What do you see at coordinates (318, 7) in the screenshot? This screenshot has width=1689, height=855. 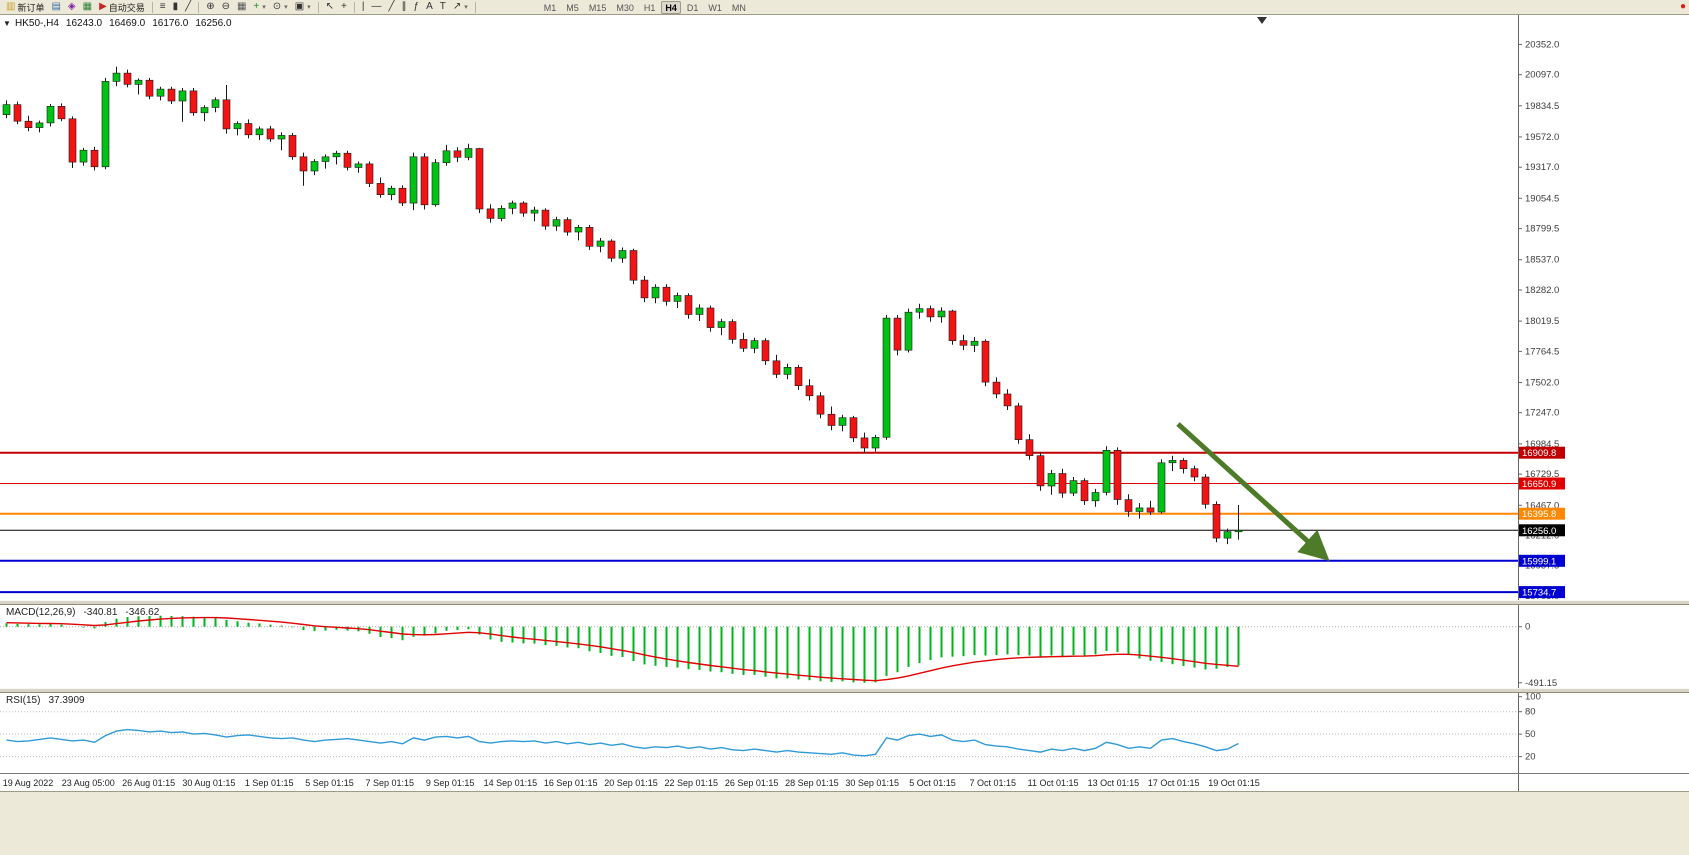 I see `toolbar-separator` at bounding box center [318, 7].